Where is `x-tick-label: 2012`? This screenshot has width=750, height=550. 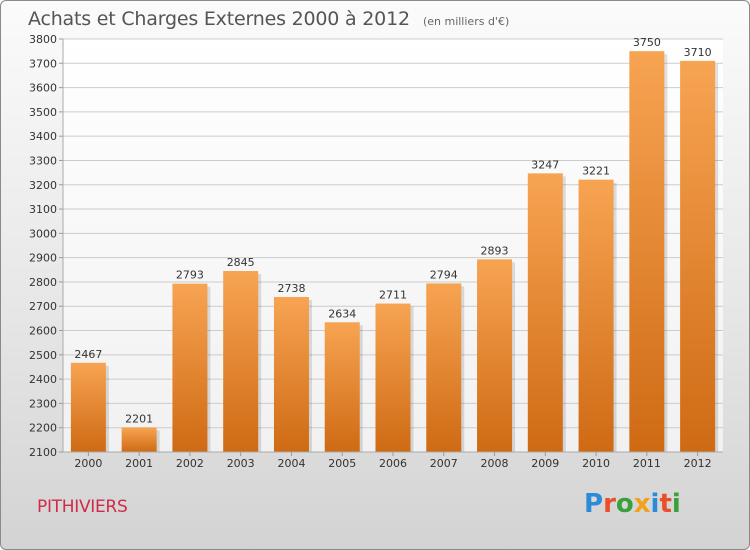 x-tick-label: 2012 is located at coordinates (698, 463).